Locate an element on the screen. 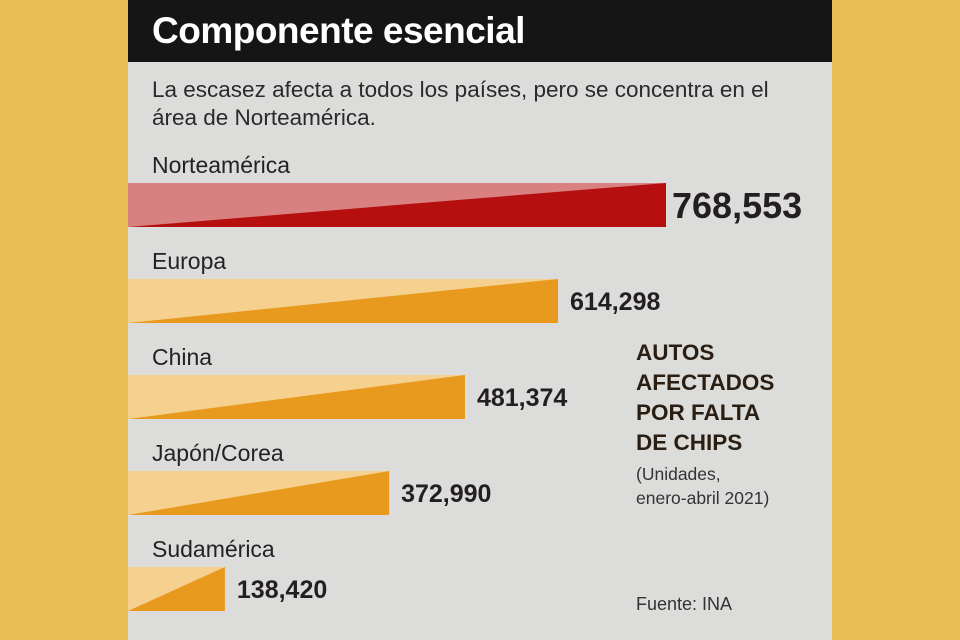  title-bar: Componente esencial is located at coordinates (480, 31).